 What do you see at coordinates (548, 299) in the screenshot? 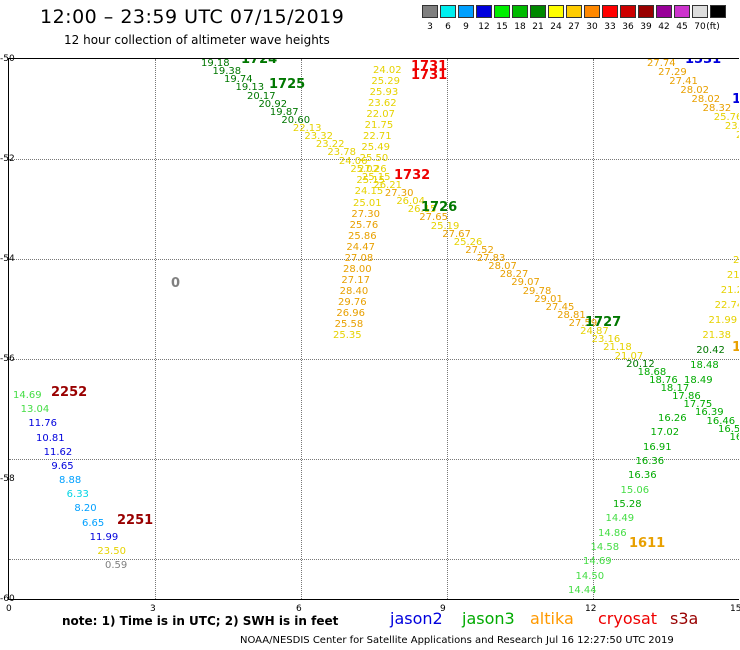
I see `wave-height-value: 29.01` at bounding box center [548, 299].